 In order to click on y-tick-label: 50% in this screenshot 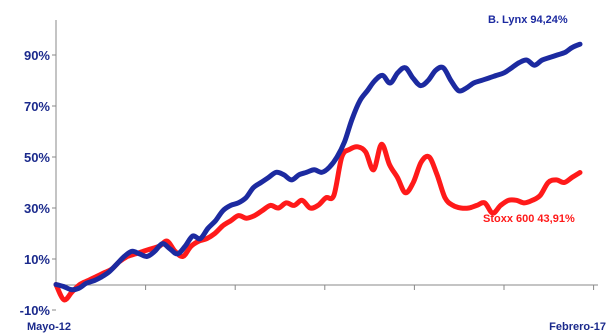, I will do `click(37, 157)`.